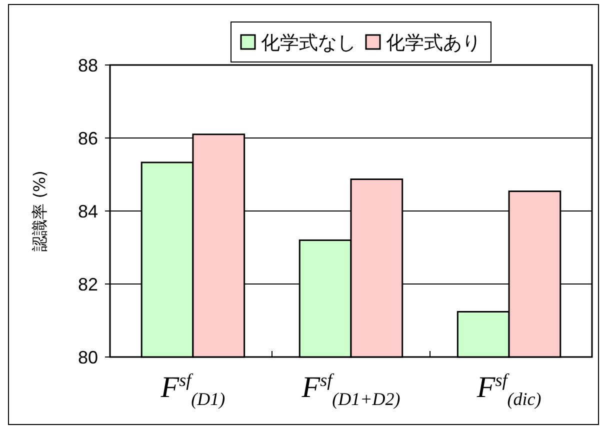  Describe the element at coordinates (88, 138) in the screenshot. I see `y-tick-label: 86` at that location.